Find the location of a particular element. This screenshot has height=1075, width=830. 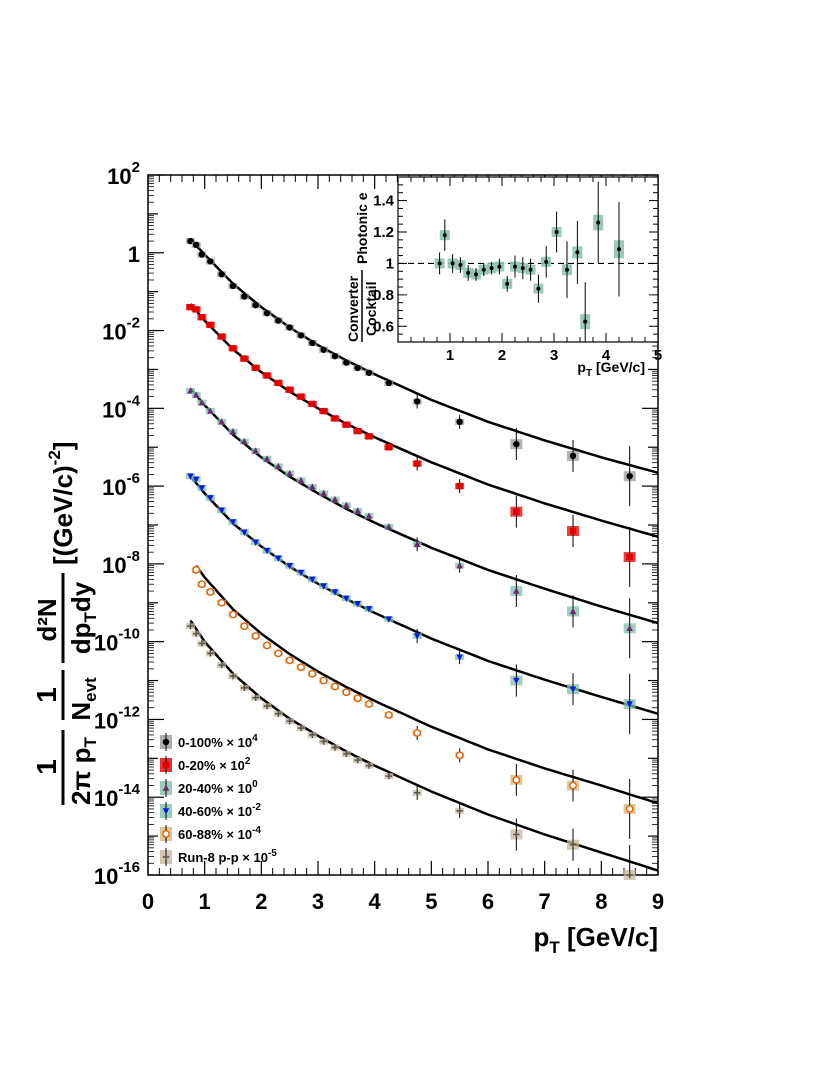

y-tick-label: 10-4 is located at coordinates (121, 407).